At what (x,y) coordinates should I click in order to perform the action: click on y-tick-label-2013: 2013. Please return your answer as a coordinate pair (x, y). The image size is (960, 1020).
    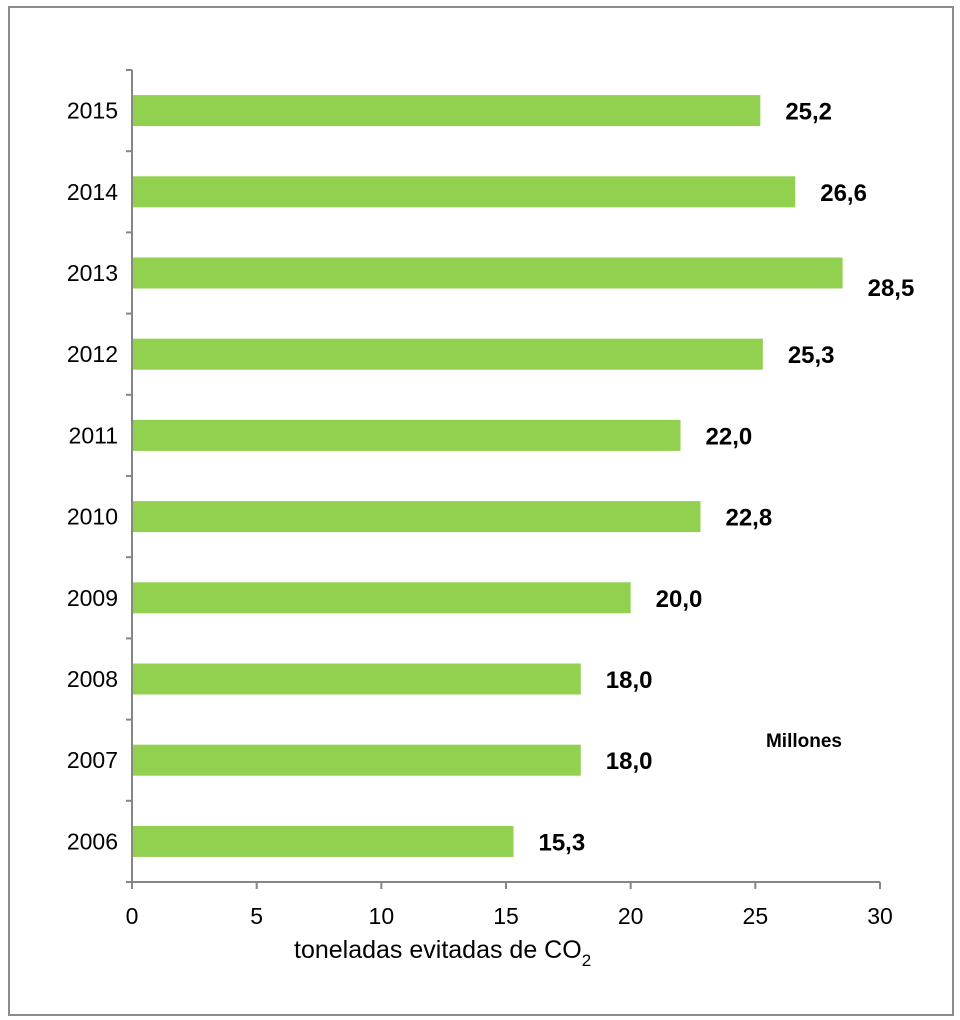
    Looking at the image, I should click on (92, 273).